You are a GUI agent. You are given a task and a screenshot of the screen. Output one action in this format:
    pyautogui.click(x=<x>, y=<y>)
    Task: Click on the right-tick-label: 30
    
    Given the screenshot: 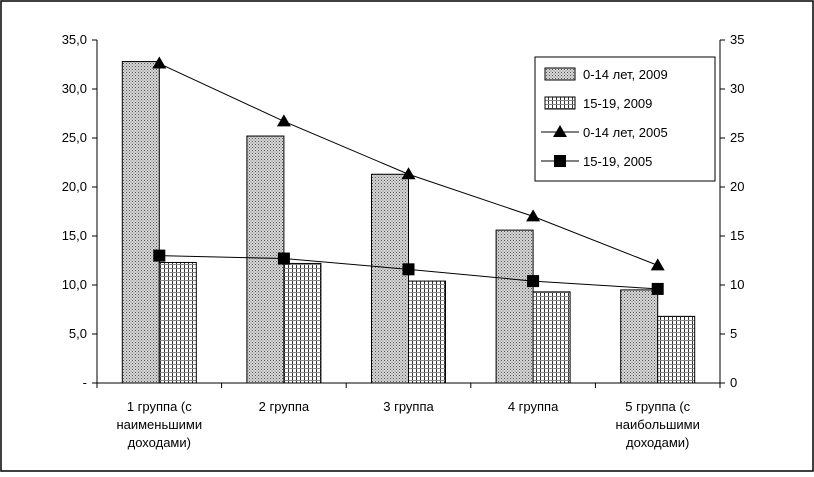 What is the action you would take?
    pyautogui.click(x=737, y=88)
    